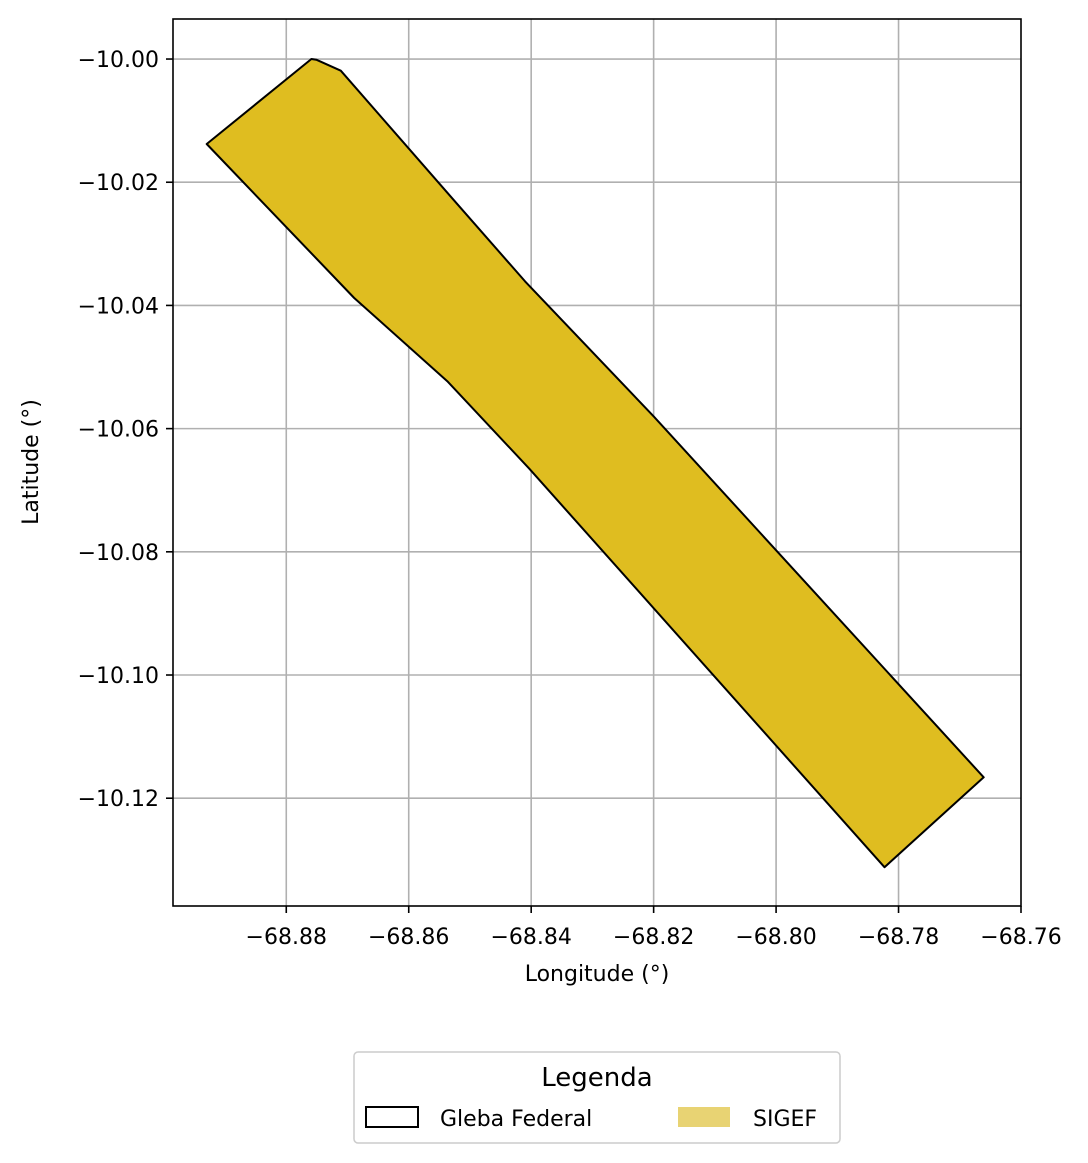  What do you see at coordinates (408, 937) in the screenshot?
I see `x-tick-label: −68.86` at bounding box center [408, 937].